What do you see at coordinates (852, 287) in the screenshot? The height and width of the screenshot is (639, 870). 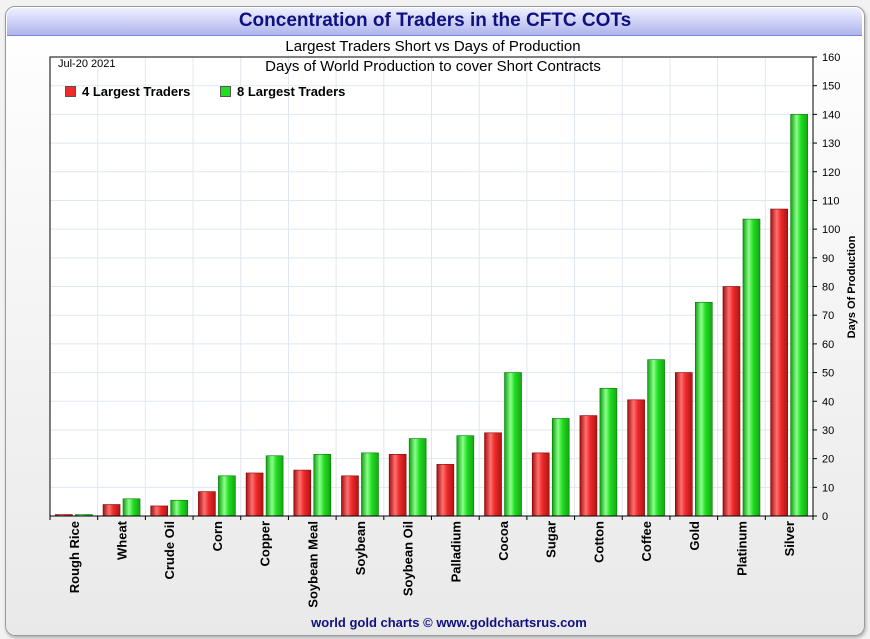 I see `y-axis-label: Days Of Production` at bounding box center [852, 287].